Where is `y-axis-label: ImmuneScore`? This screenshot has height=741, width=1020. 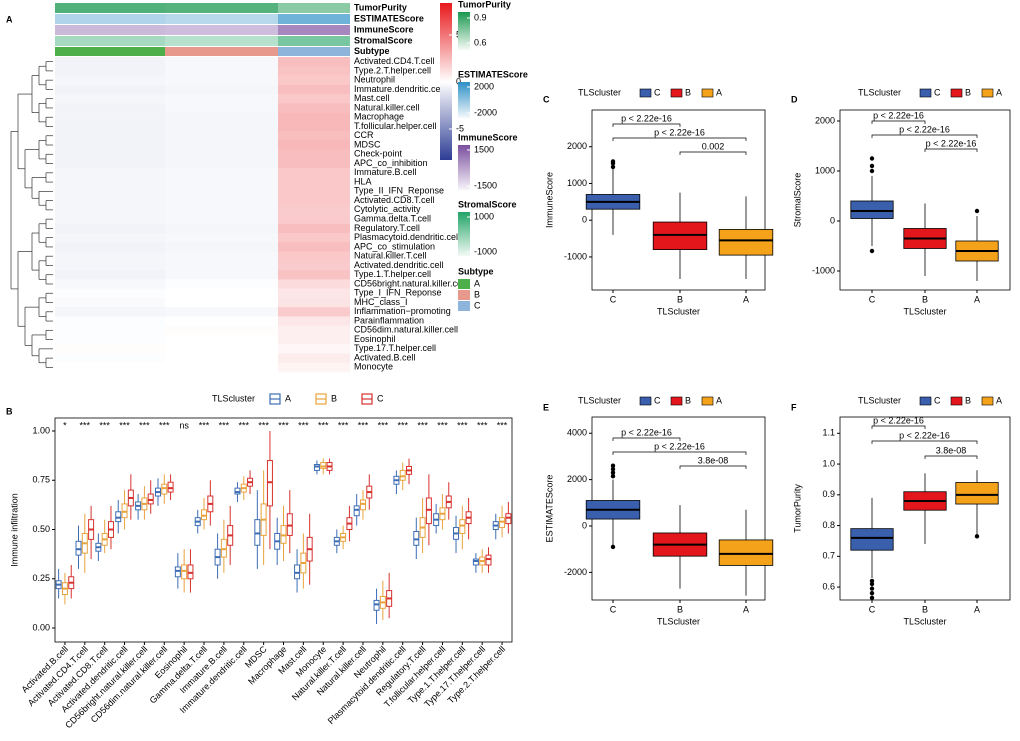 y-axis-label: ImmuneScore is located at coordinates (549, 200).